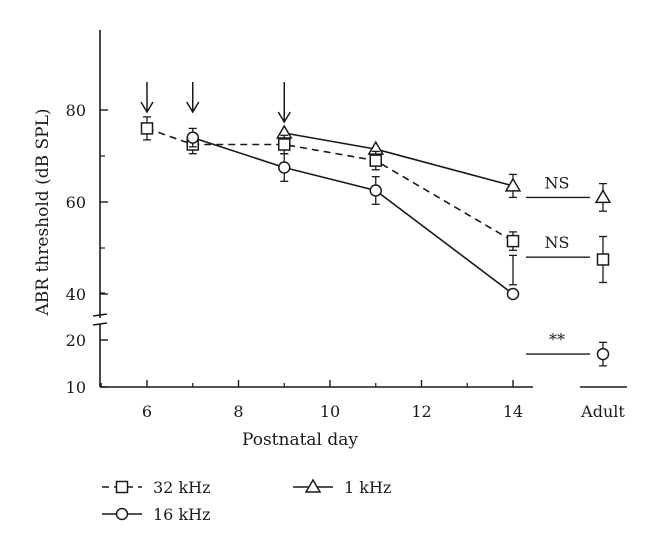 The image size is (660, 550). I want to click on y-tick-label: 10, so click(76, 387).